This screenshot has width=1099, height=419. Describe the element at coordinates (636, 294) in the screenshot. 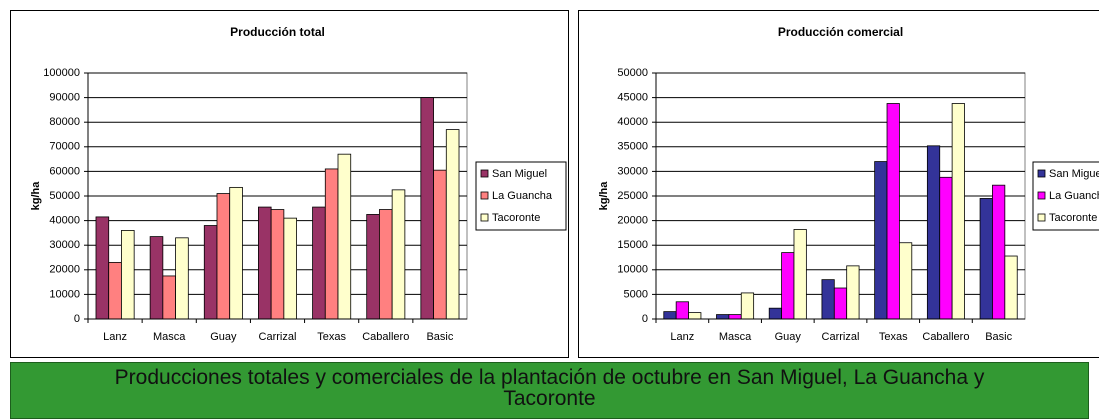

I see `y-tick-label: 5000` at that location.